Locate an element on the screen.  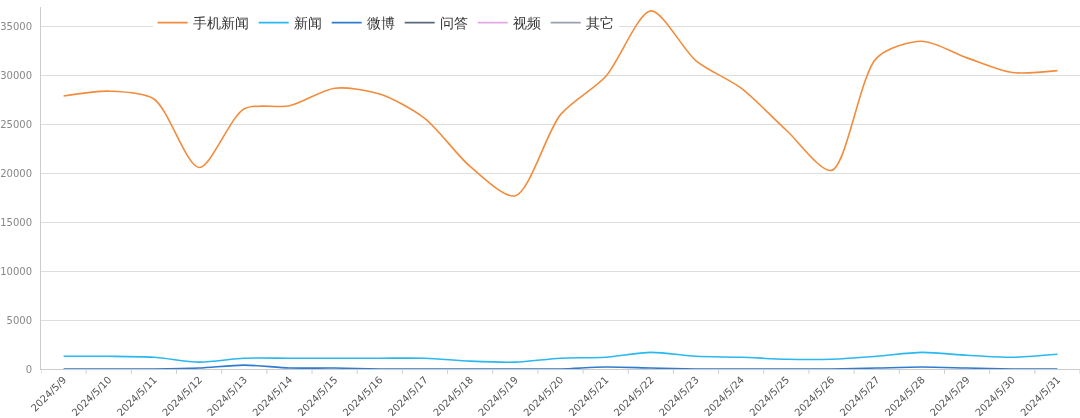
legend-label: 问答 is located at coordinates (453, 23).